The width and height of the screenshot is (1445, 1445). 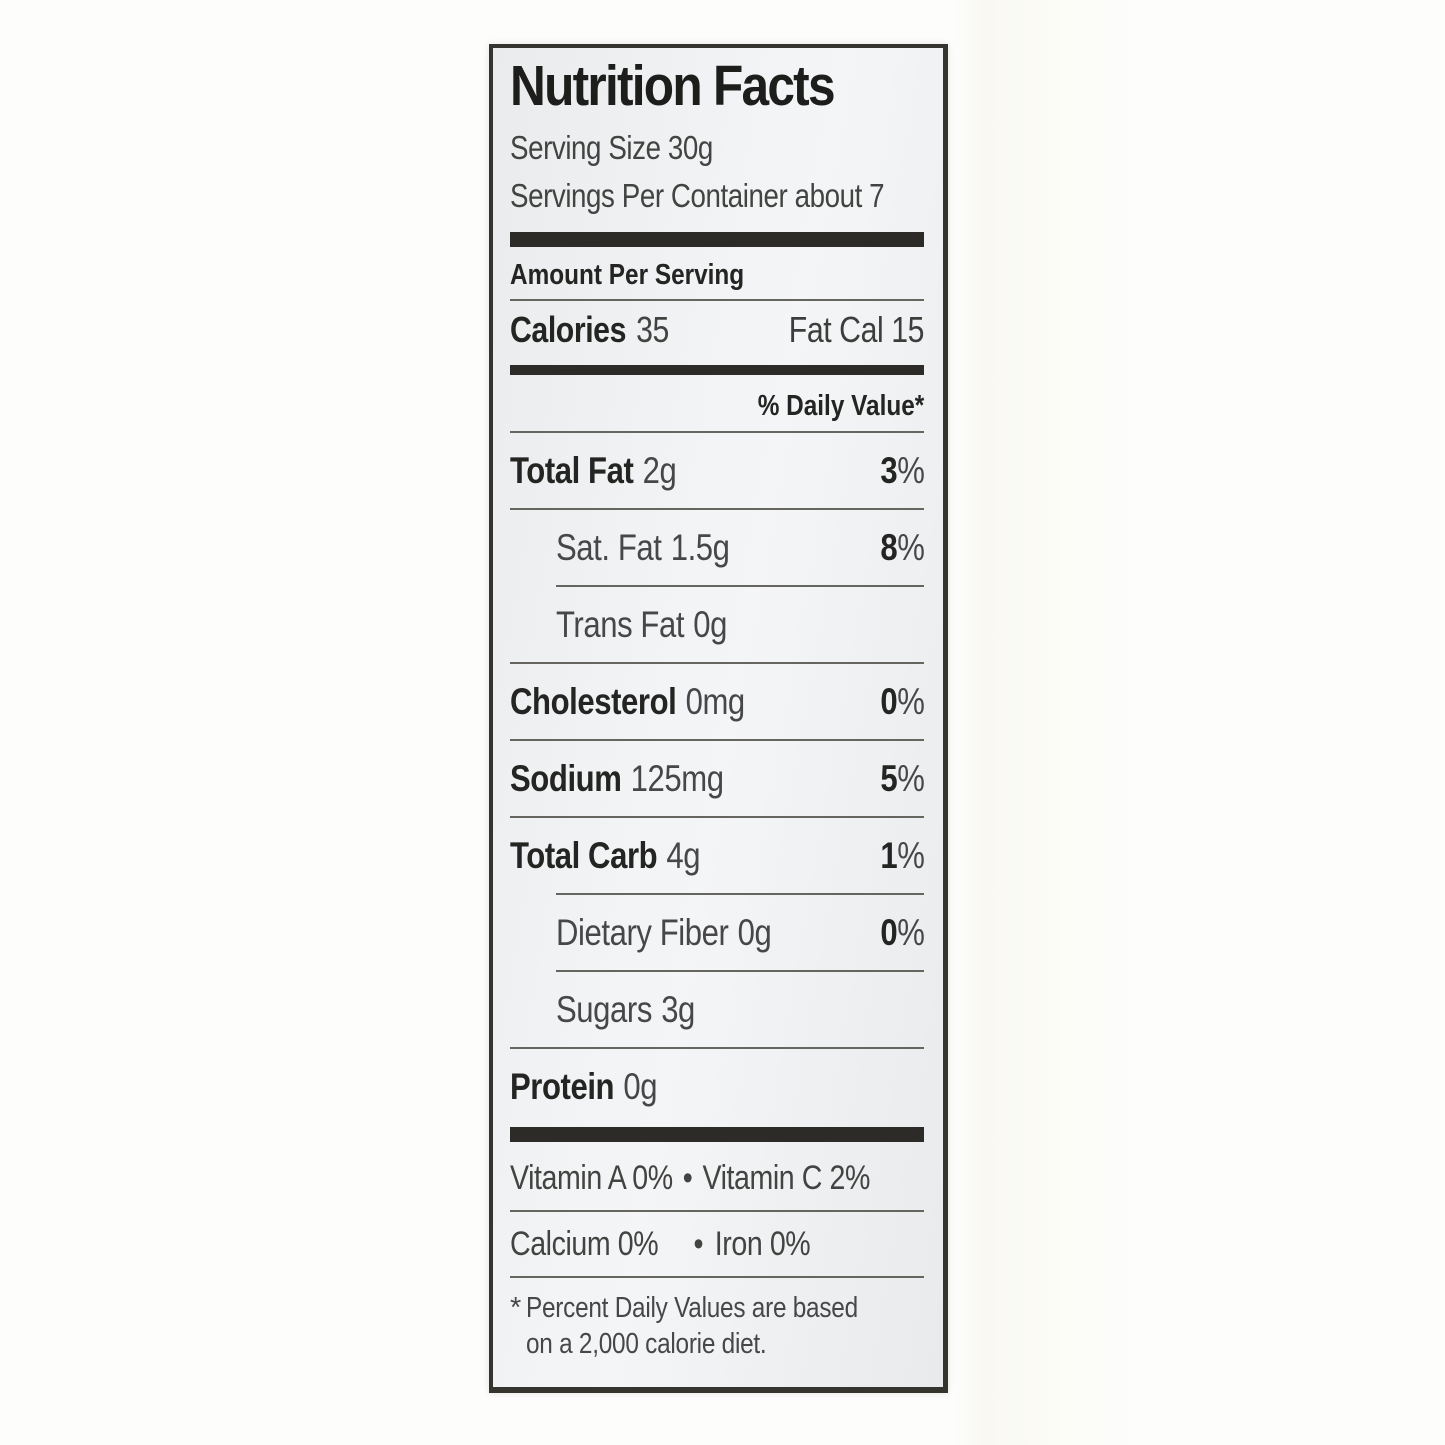 What do you see at coordinates (692, 1308) in the screenshot?
I see `footnote-line-1: Percent Daily Values are based` at bounding box center [692, 1308].